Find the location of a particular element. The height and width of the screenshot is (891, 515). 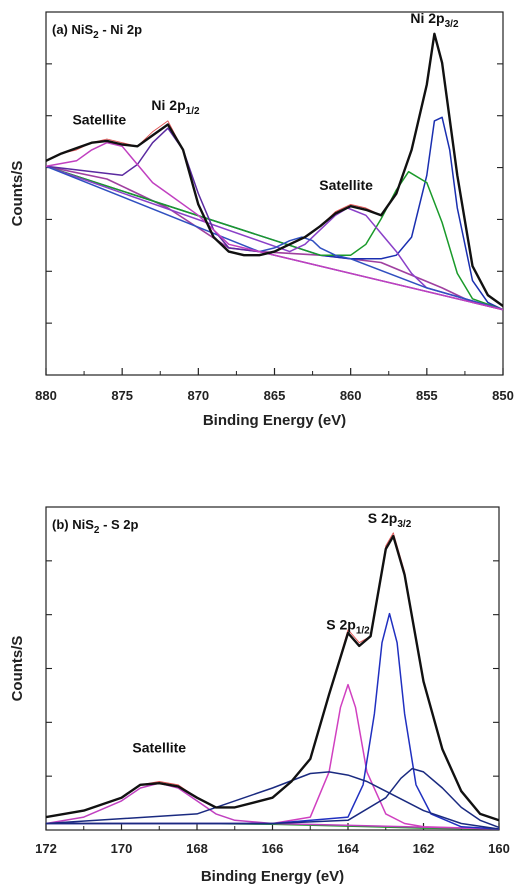

peak-annotation: Ni 2p3/2 is located at coordinates (434, 20).